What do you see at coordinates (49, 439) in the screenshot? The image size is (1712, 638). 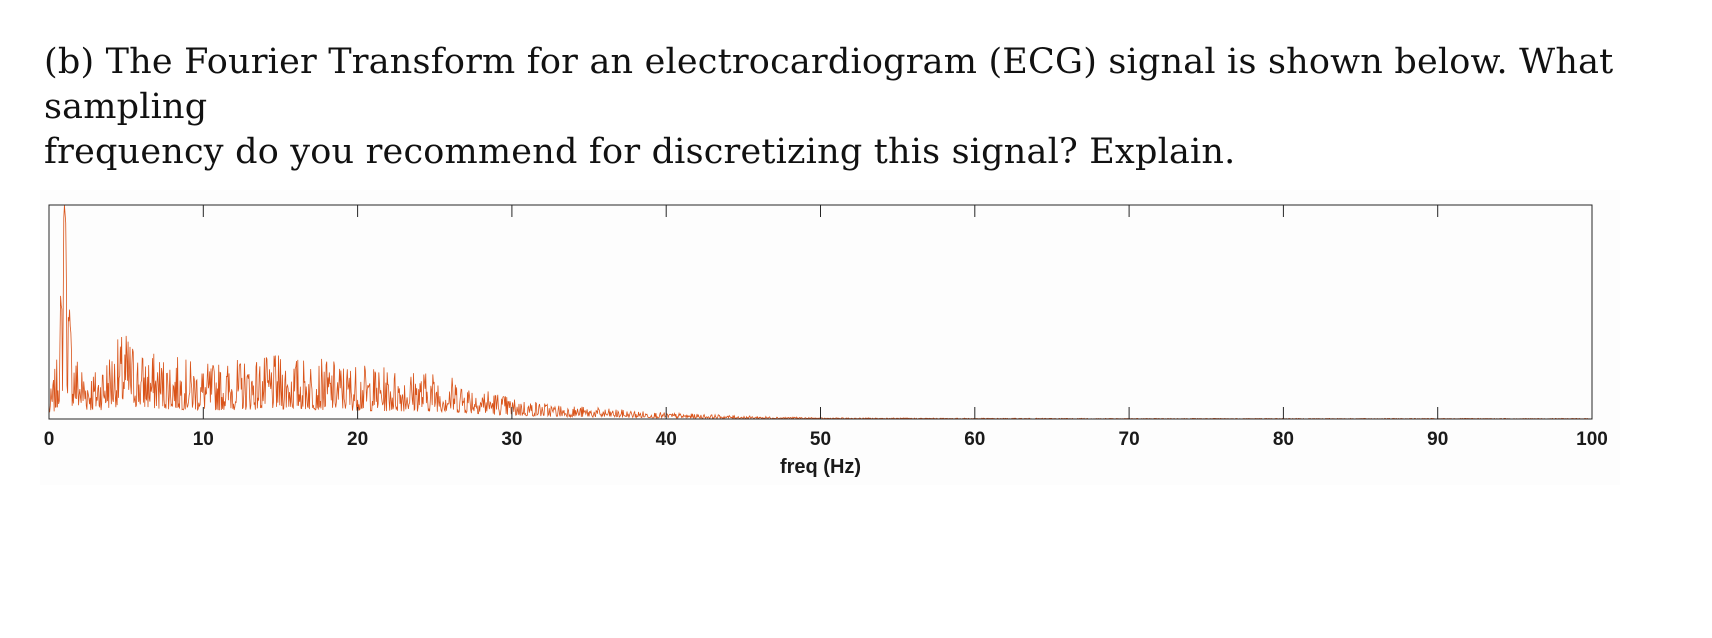 I see `x-tick-label: 0` at bounding box center [49, 439].